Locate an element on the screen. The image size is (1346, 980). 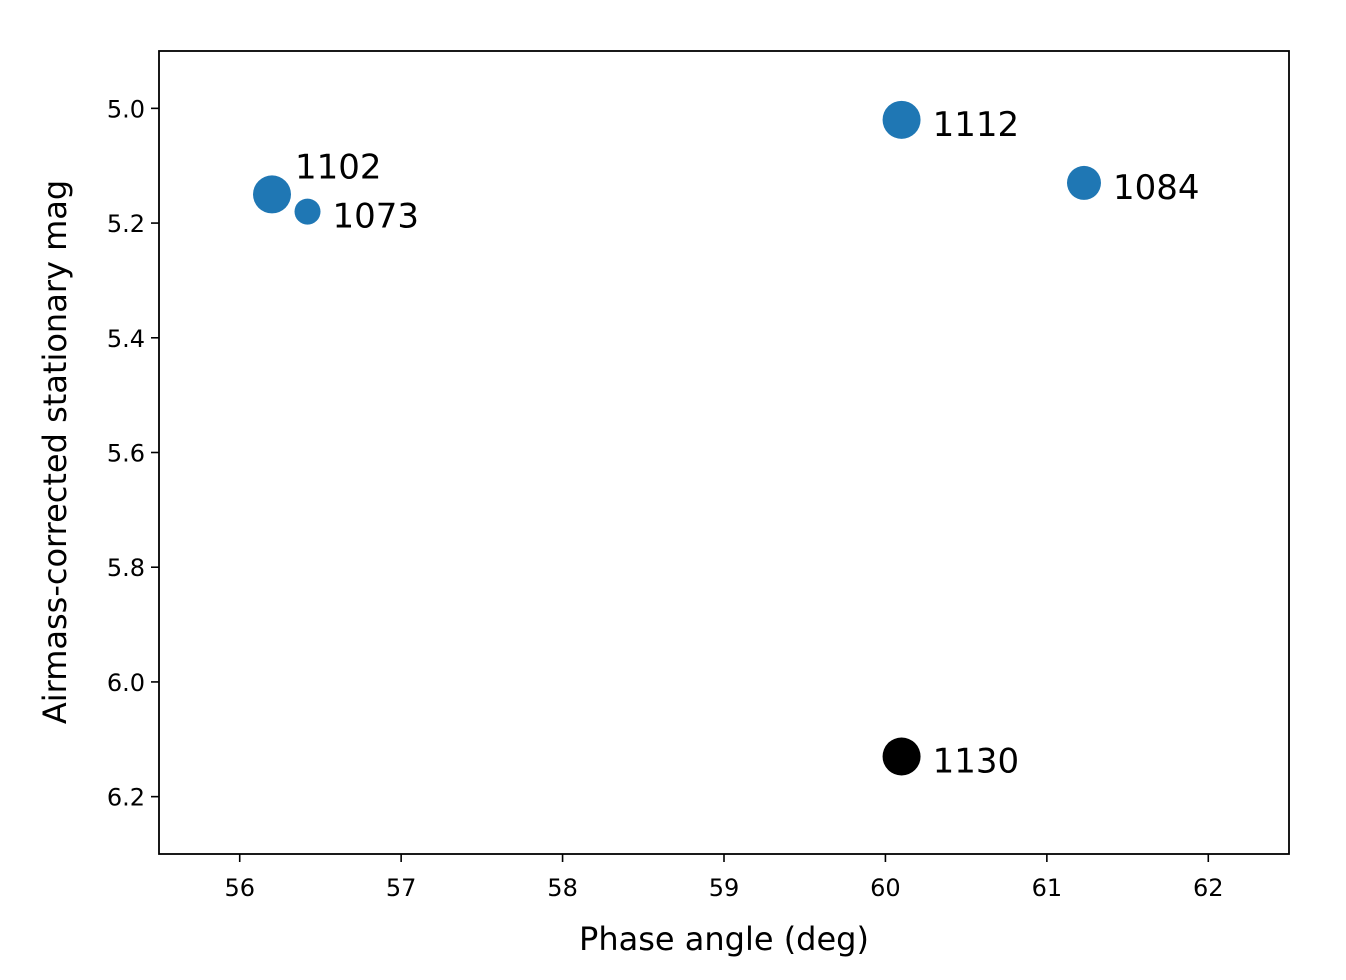
point-label-1102: 1102 is located at coordinates (338, 167).